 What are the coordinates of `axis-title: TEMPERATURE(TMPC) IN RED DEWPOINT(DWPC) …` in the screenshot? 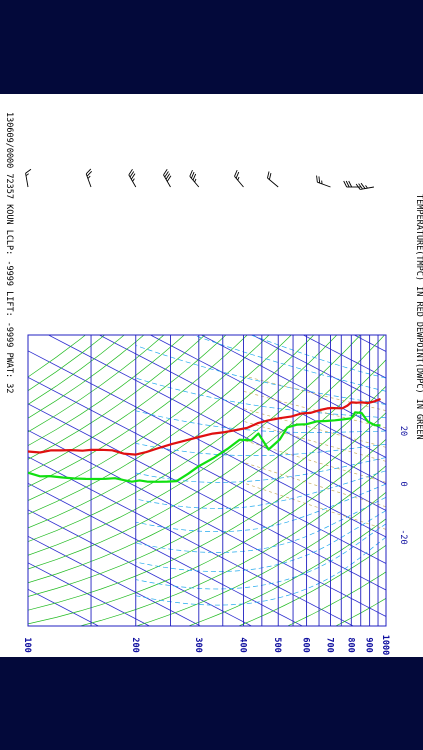 It's located at (418, 317).